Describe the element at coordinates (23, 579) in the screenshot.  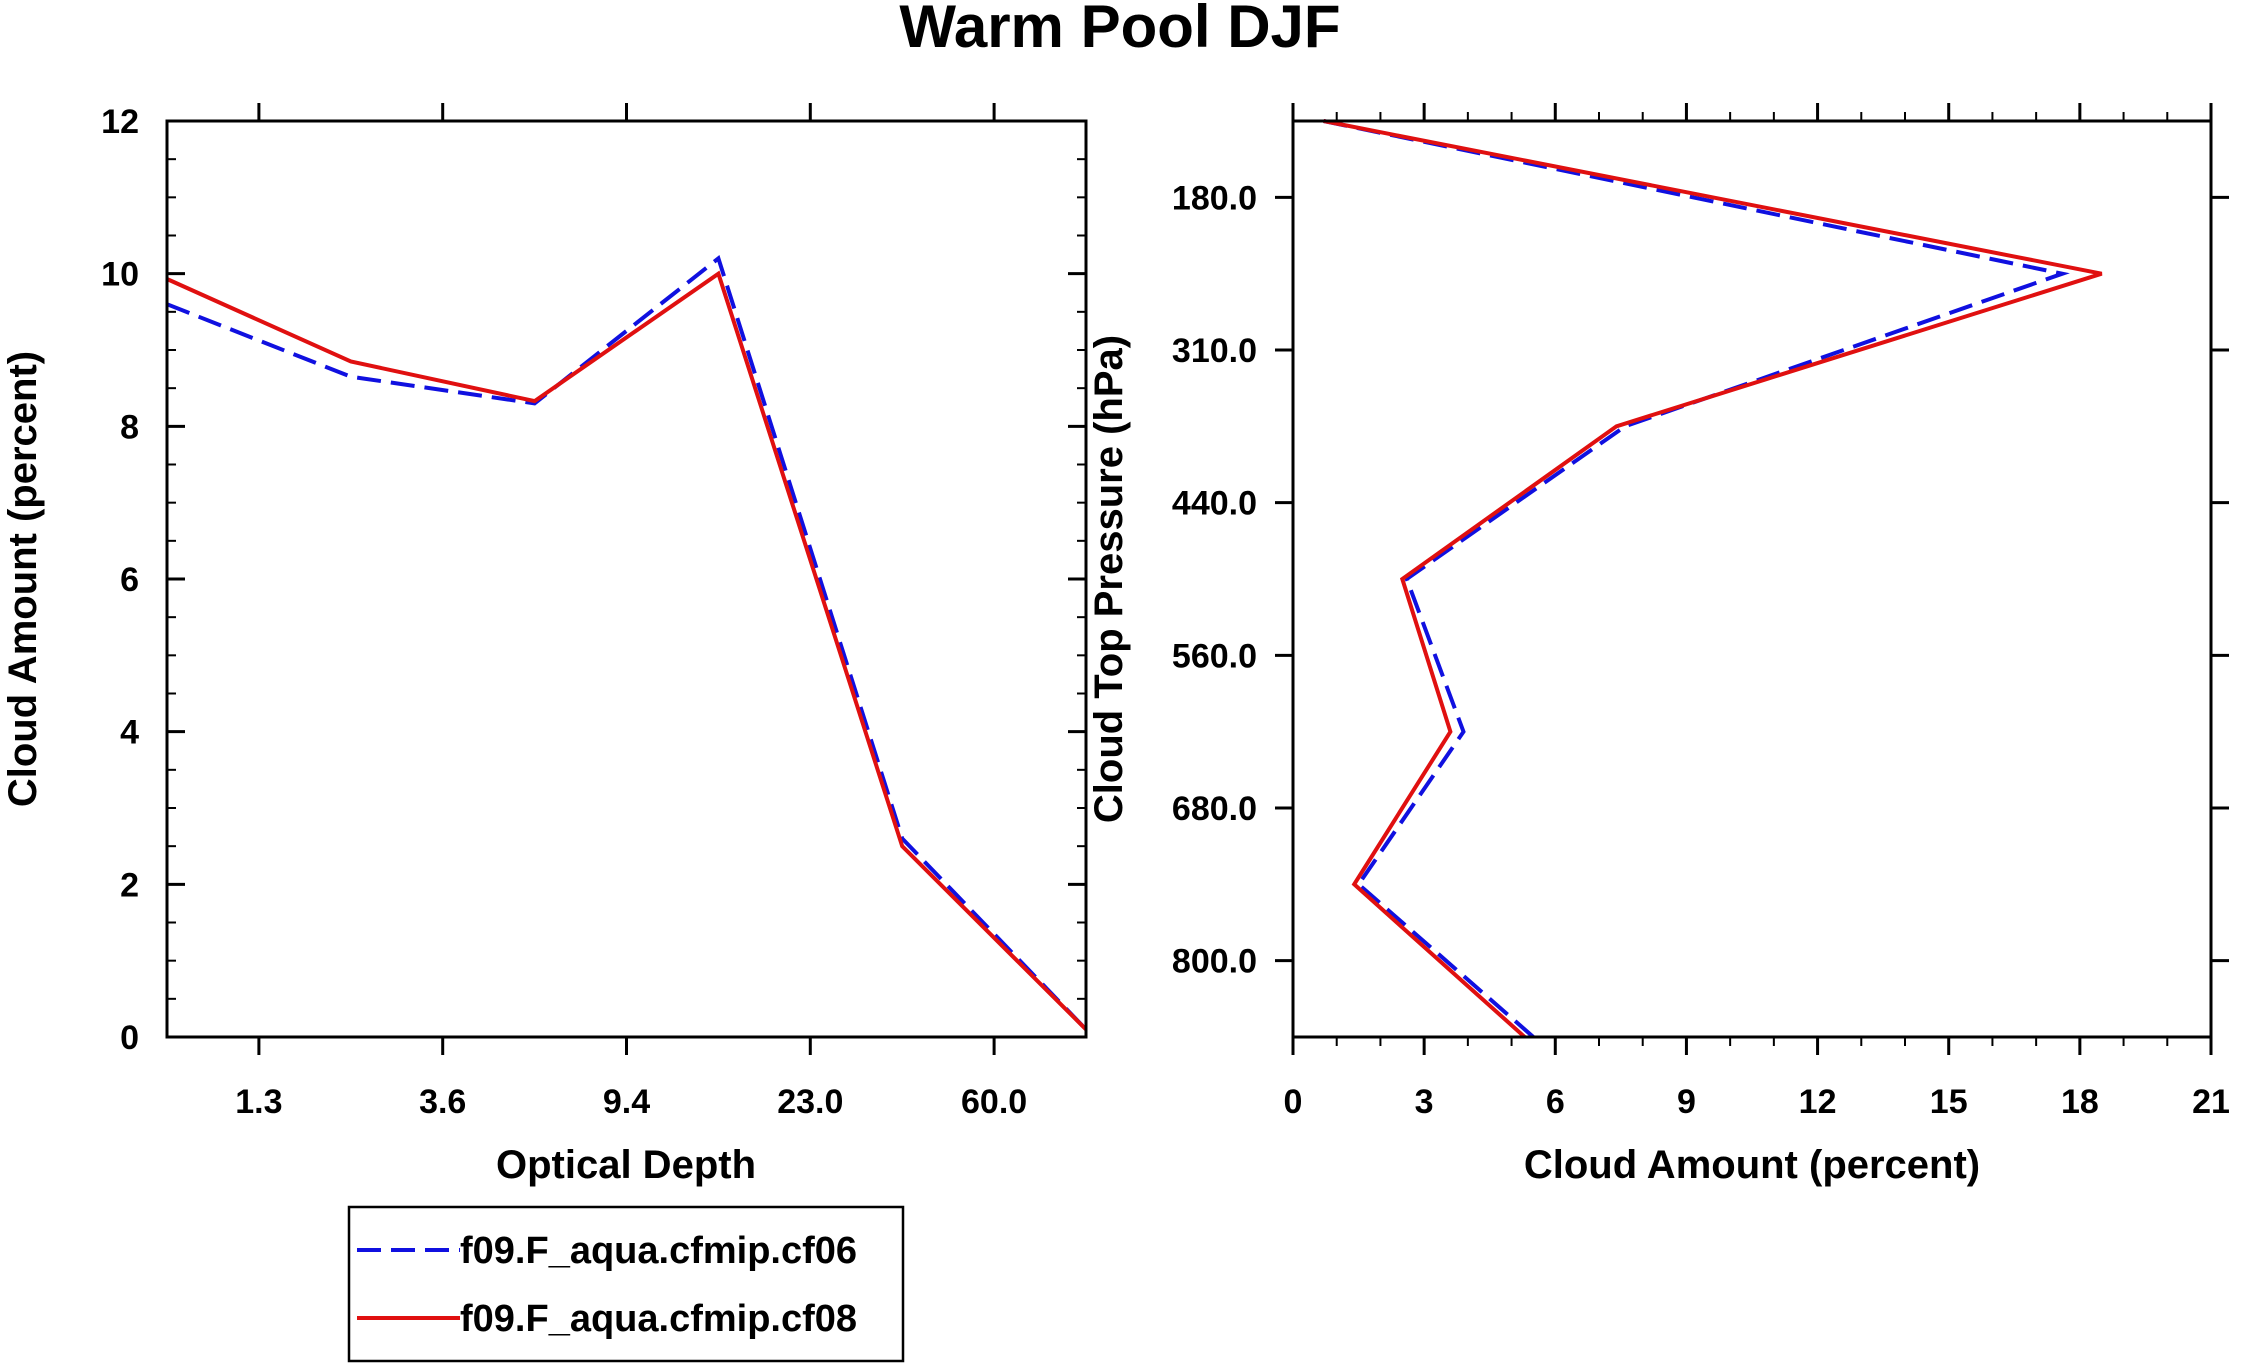
I see `left-y-axis-label: Cloud Amount (percent)` at that location.